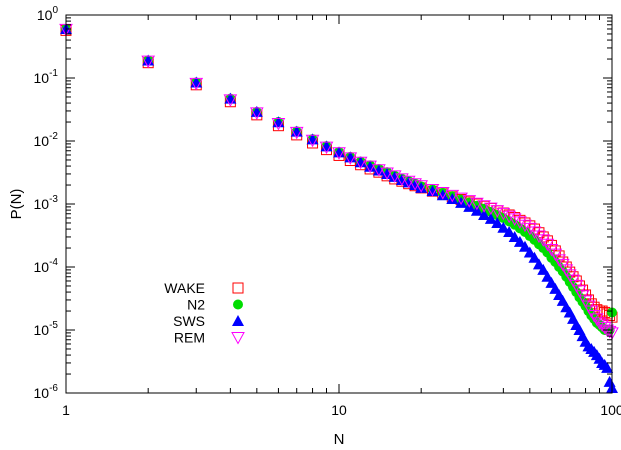  I want to click on legend-label: N2, so click(196, 305).